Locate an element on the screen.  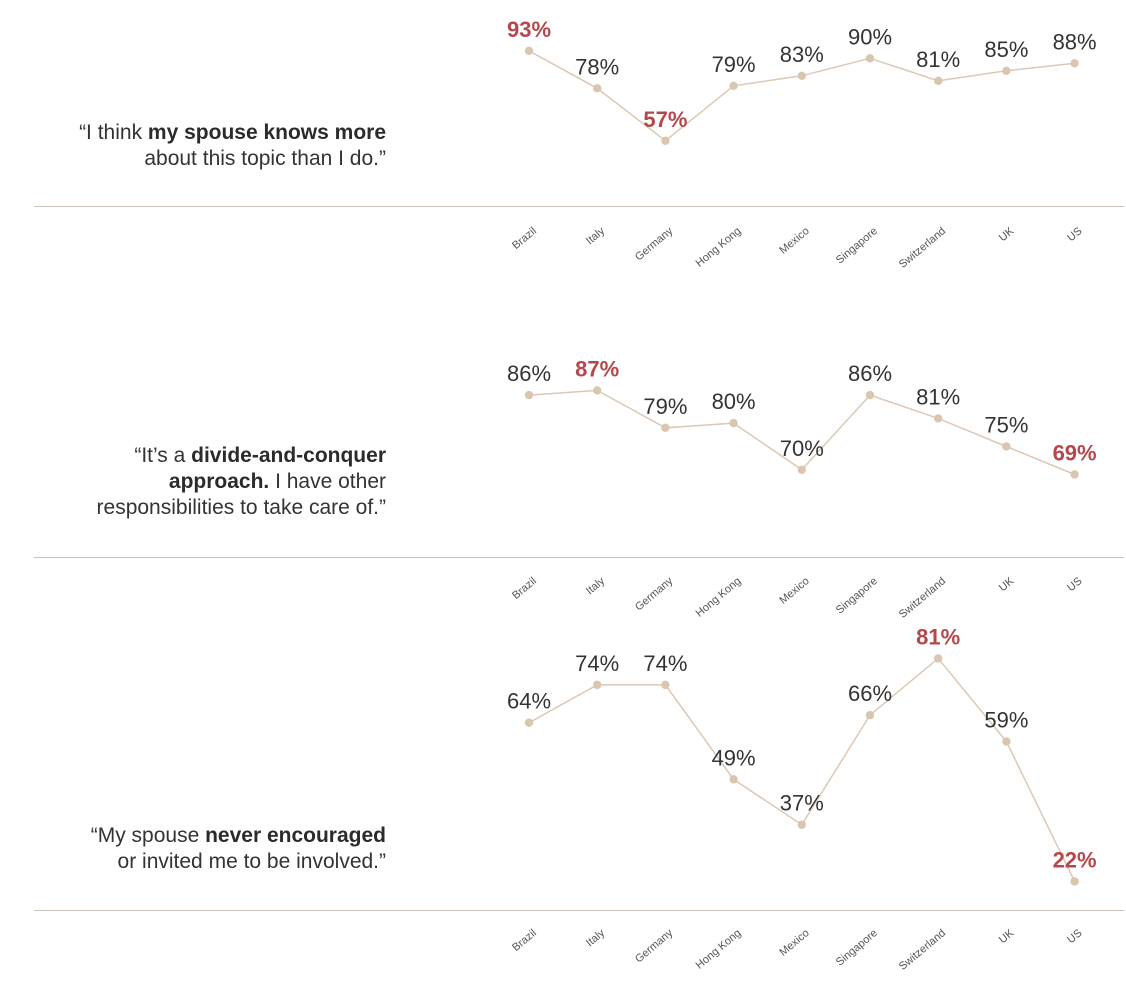
category-label-us: US is located at coordinates (1074, 936).